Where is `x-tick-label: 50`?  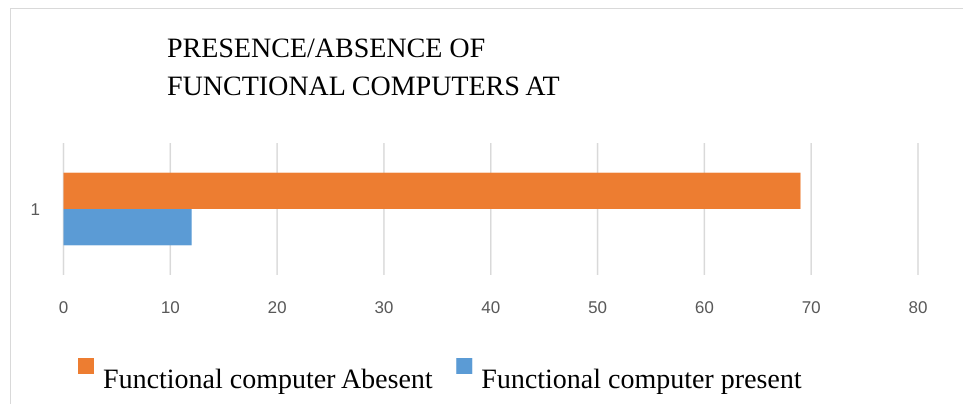 x-tick-label: 50 is located at coordinates (598, 307).